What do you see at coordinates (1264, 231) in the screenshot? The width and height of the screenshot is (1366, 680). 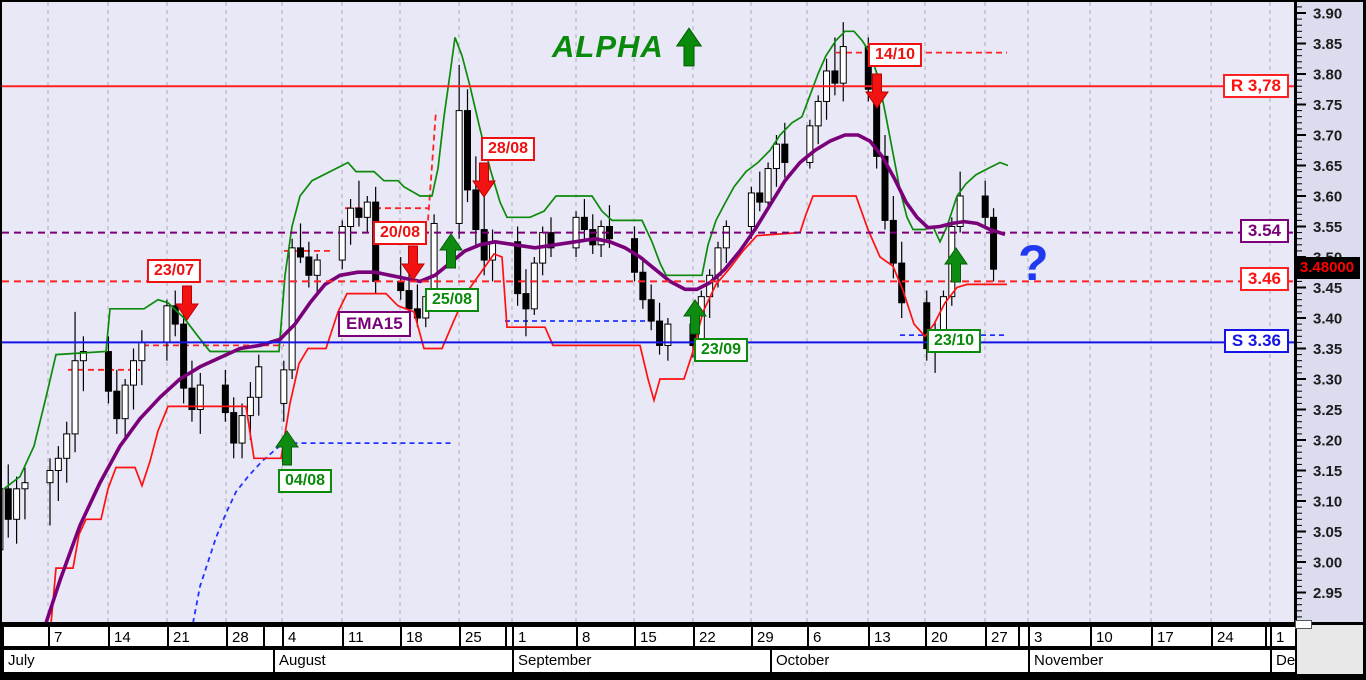 I see `purple-level-label: 3.54` at bounding box center [1264, 231].